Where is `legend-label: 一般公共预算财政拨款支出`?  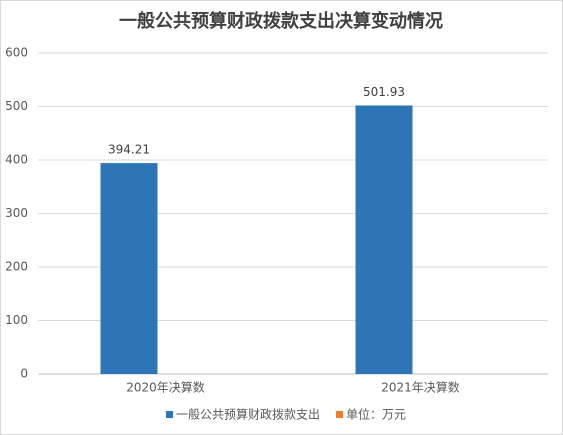
legend-label: 一般公共预算财政拨款支出 is located at coordinates (248, 414).